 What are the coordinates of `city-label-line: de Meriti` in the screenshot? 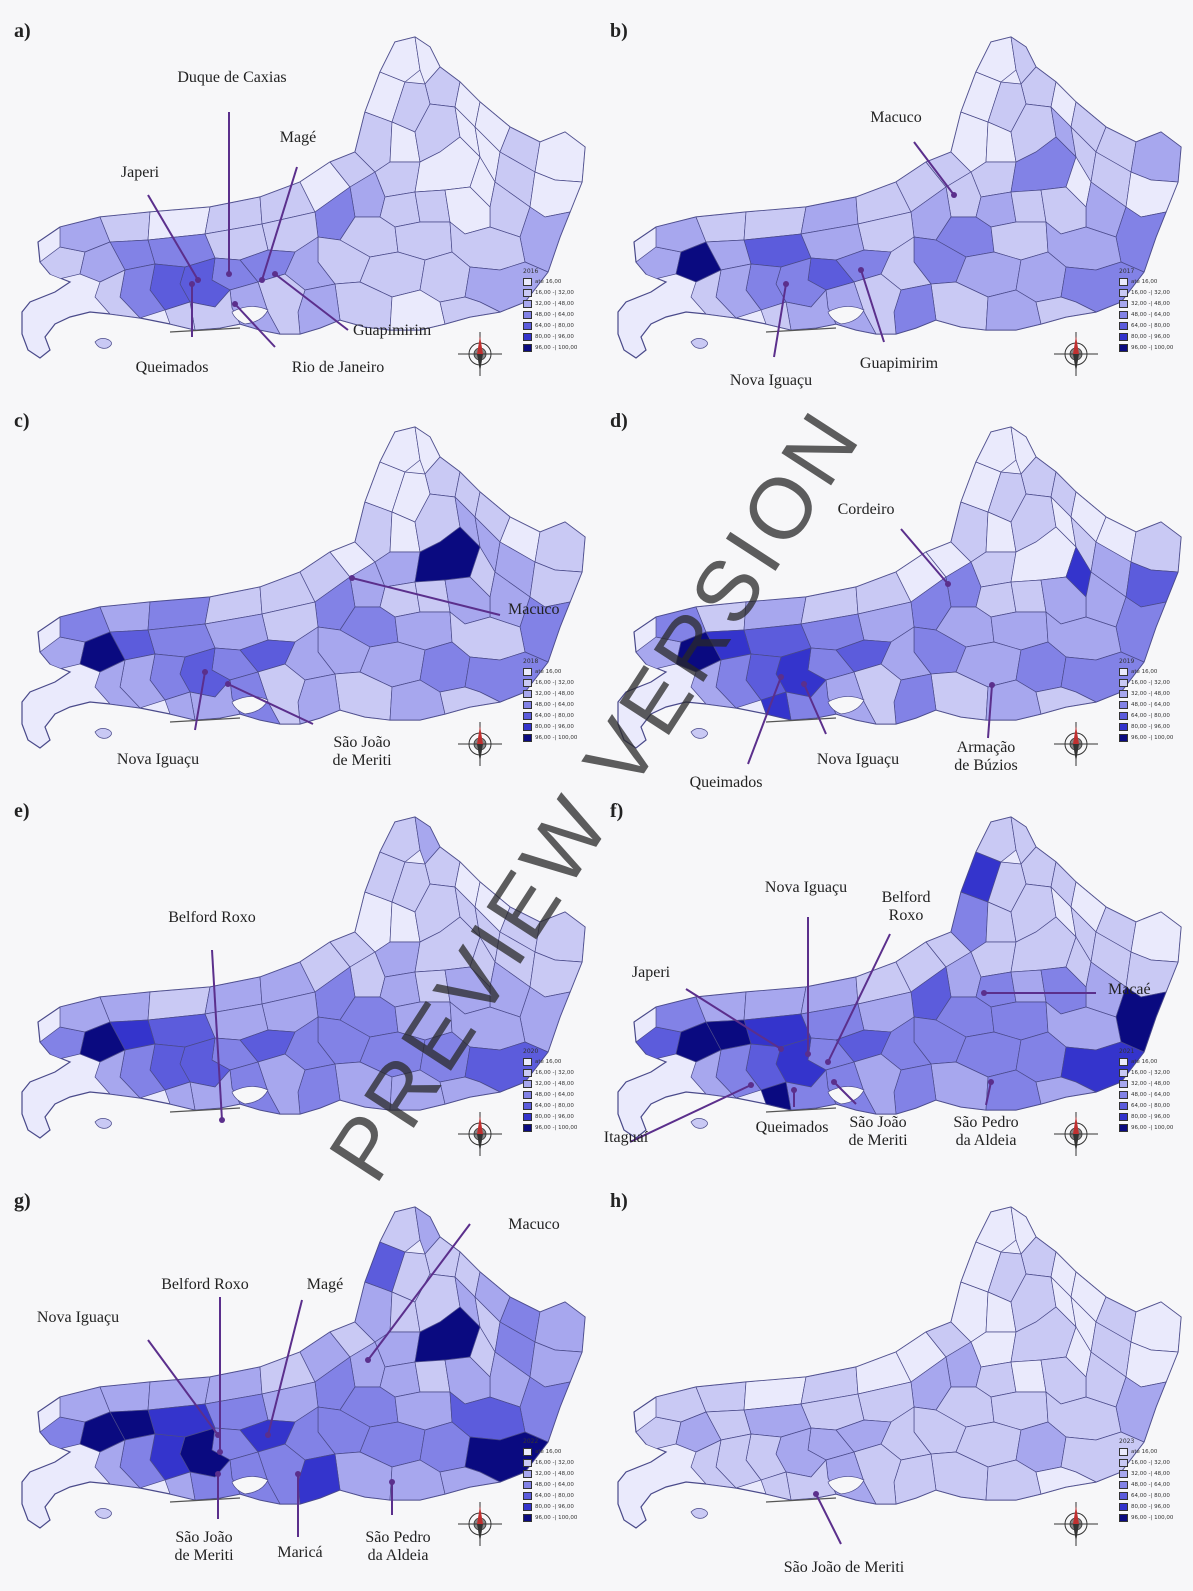 It's located at (878, 1140).